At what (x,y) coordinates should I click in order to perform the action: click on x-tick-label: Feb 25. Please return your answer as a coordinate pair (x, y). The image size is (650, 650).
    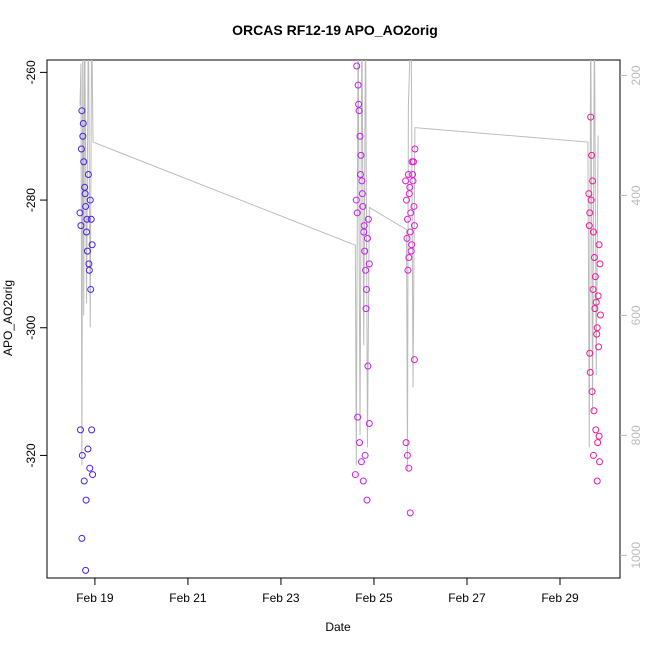
    Looking at the image, I should click on (374, 598).